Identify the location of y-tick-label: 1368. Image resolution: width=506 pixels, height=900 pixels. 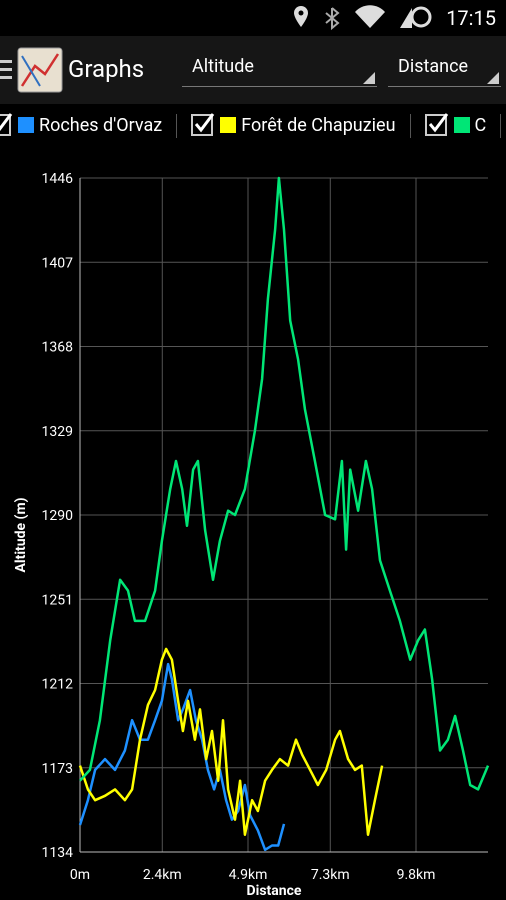
(58, 348).